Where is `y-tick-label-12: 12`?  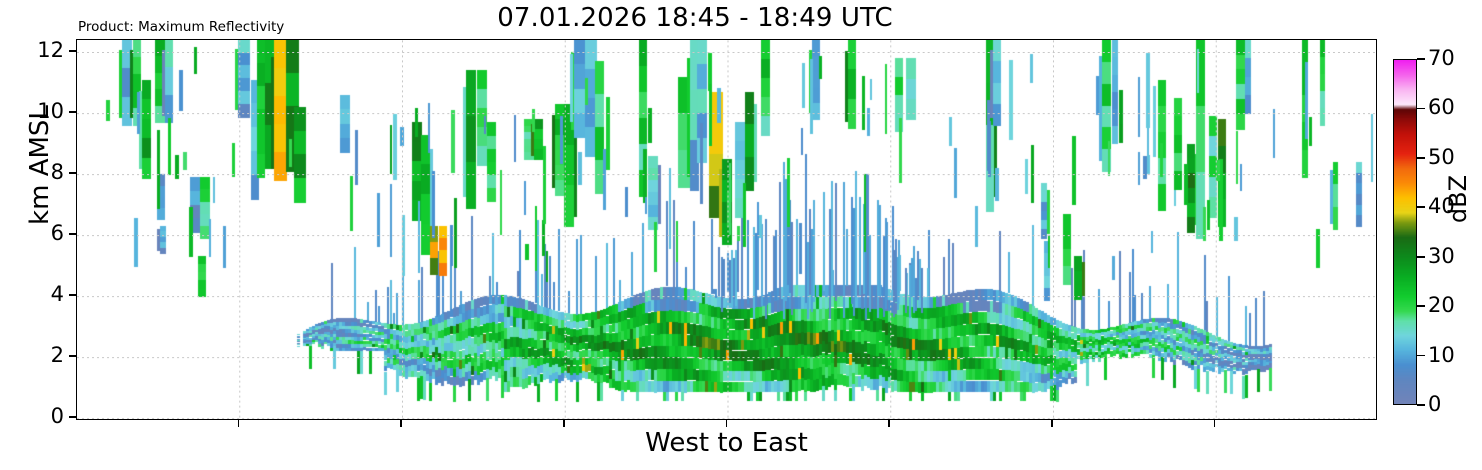
y-tick-label-12: 12 is located at coordinates (50, 50).